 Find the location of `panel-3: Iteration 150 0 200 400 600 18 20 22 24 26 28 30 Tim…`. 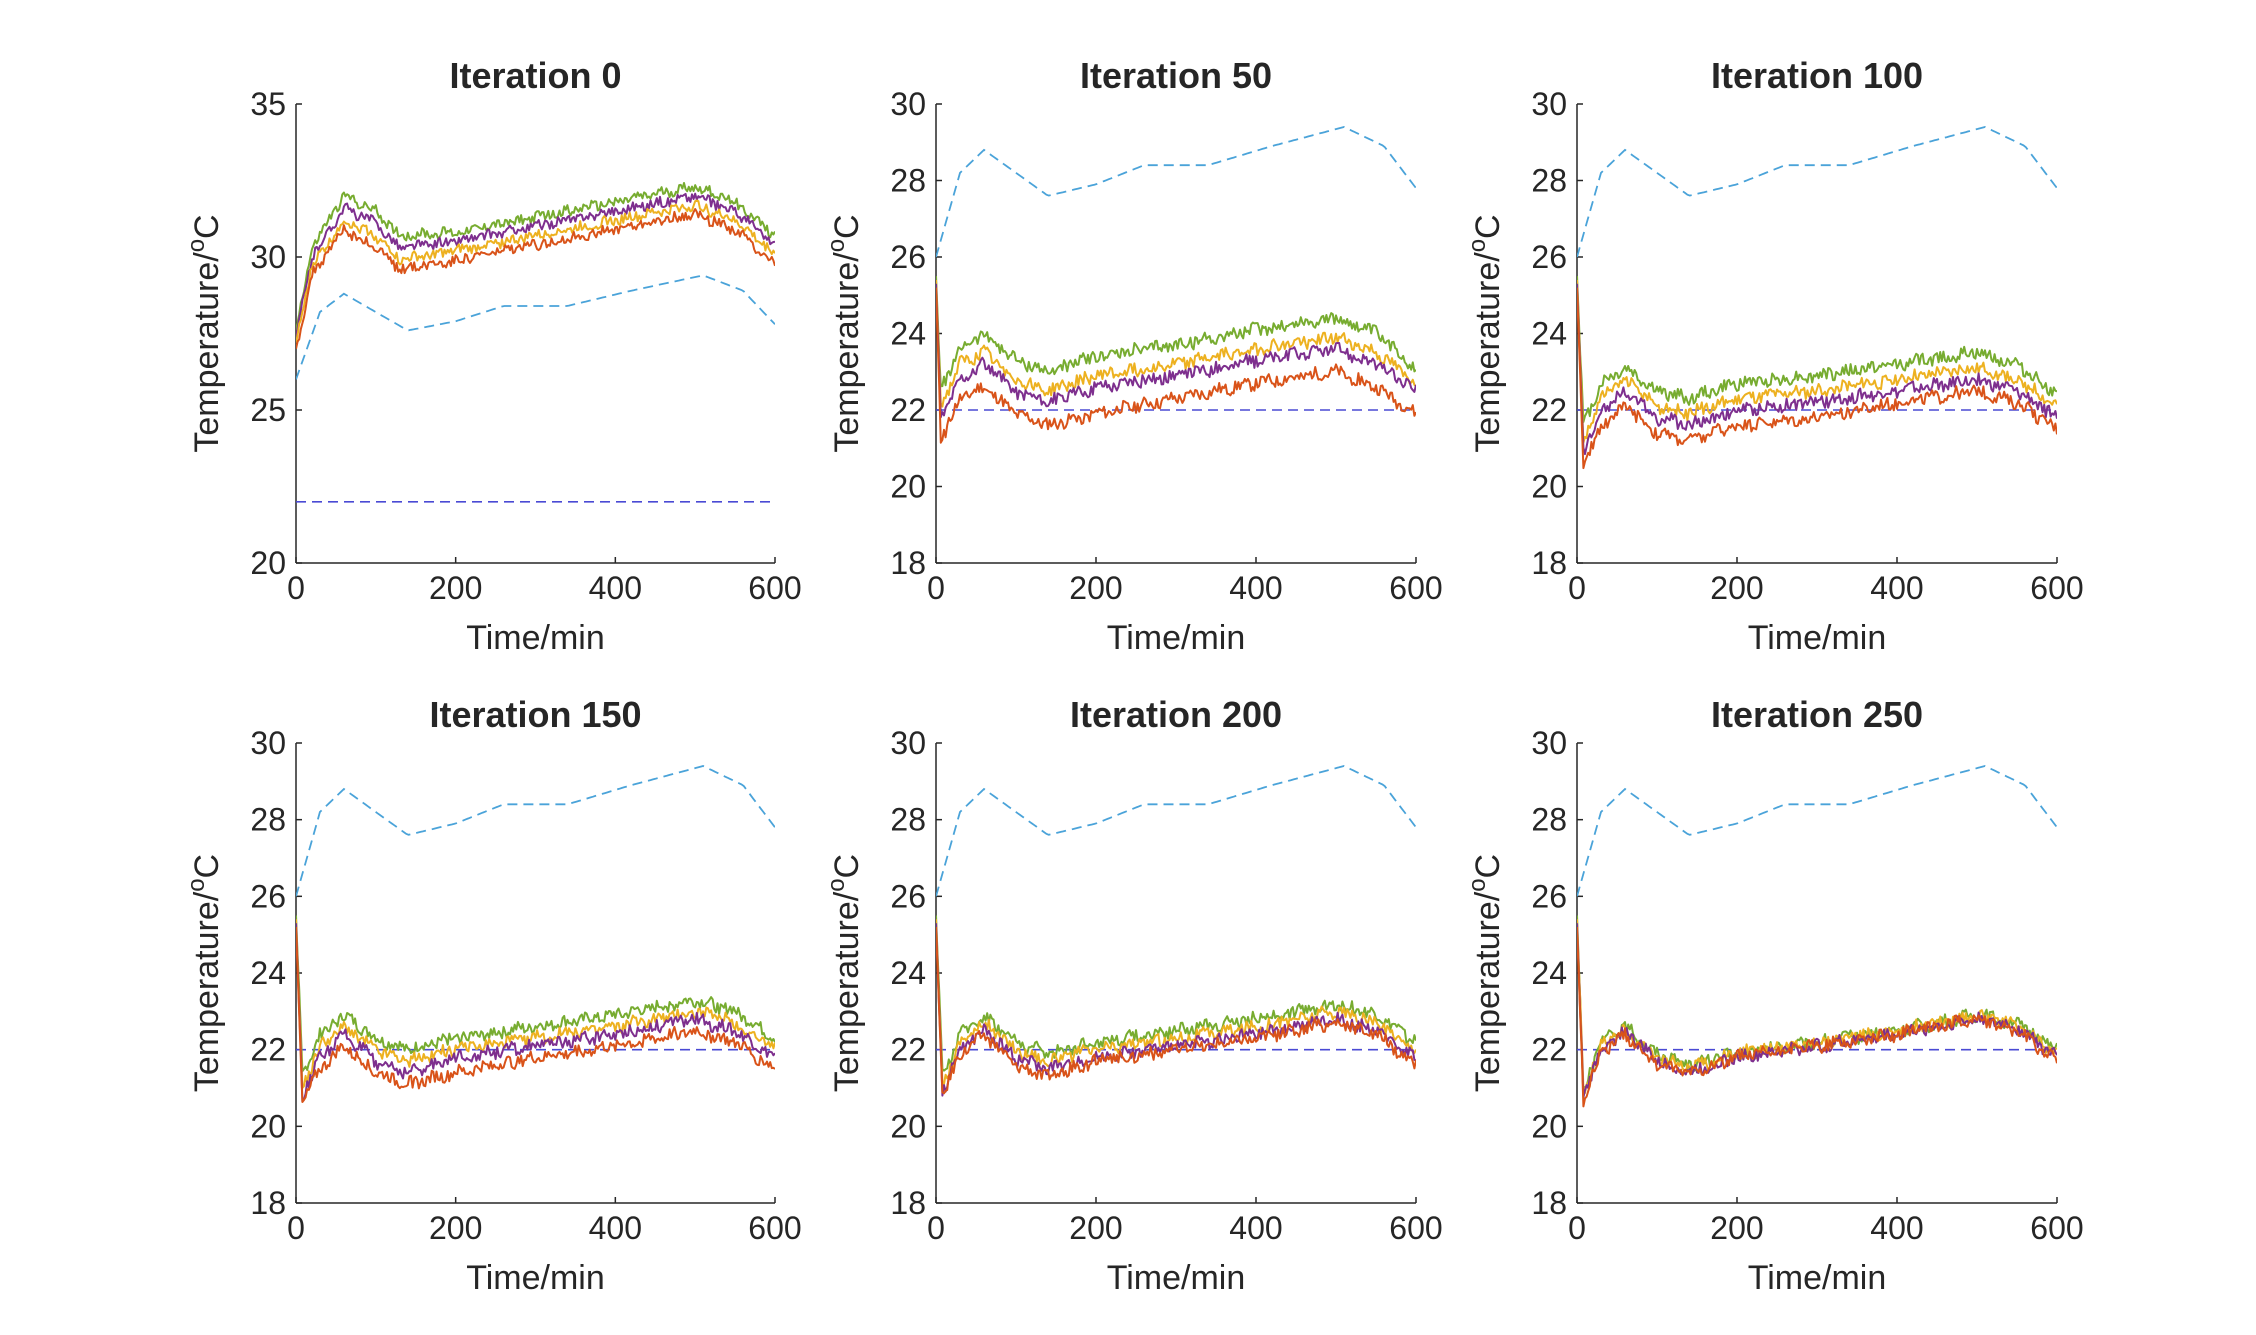

panel-3: Iteration 150 0 200 400 600 18 20 22 24 26 28 30 Tim… is located at coordinates (492, 995).